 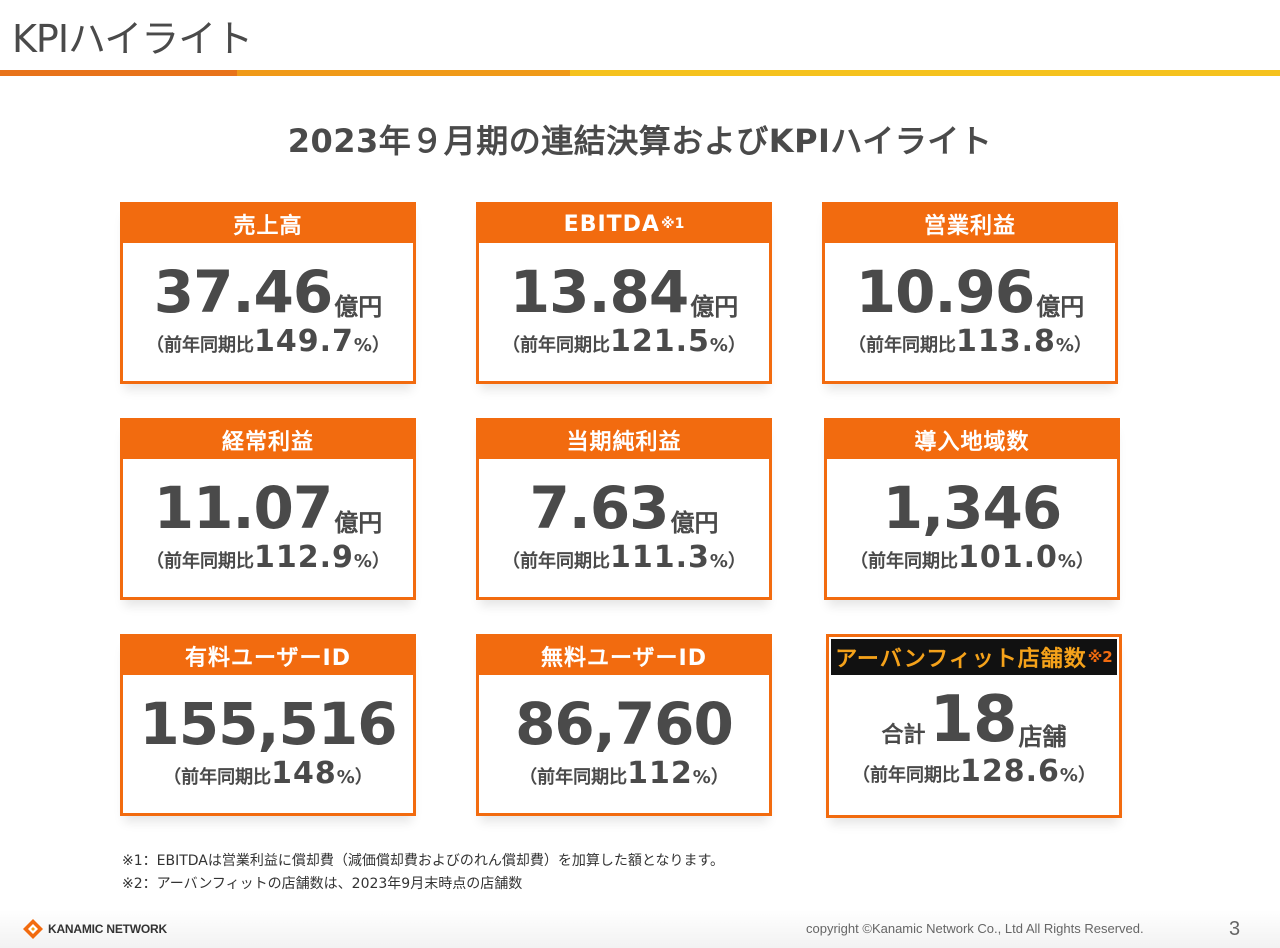 I want to click on card-label: 当期純利益, so click(x=624, y=442).